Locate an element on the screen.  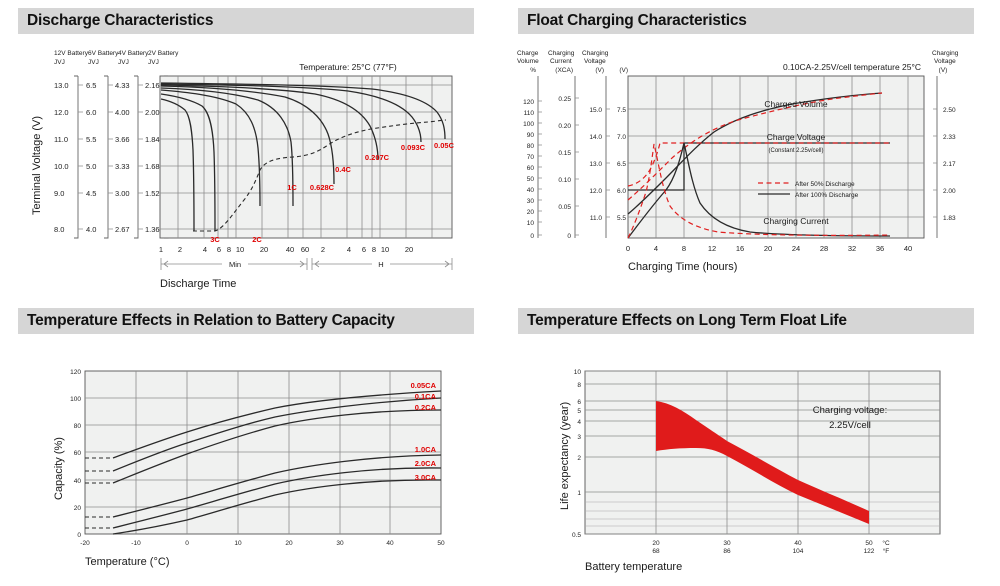
fl-y-tick-6: 2 is located at coordinates (579, 458).